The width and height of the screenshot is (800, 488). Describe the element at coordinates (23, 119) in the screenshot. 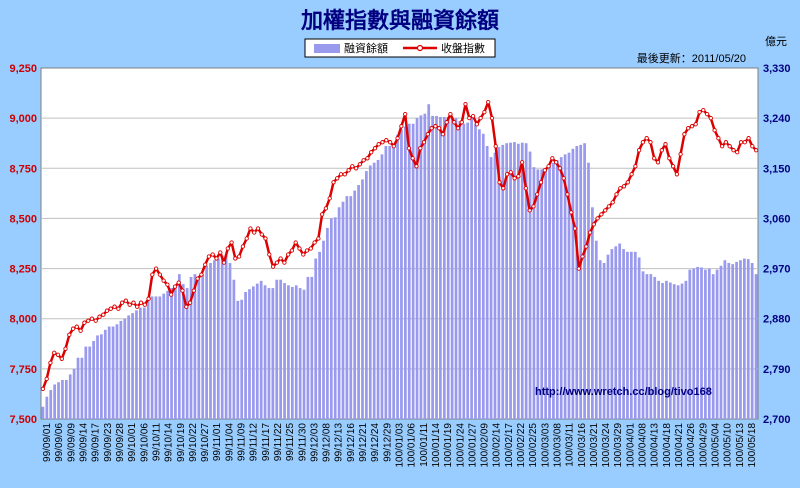

I see `left-tick-label: 9,000` at that location.